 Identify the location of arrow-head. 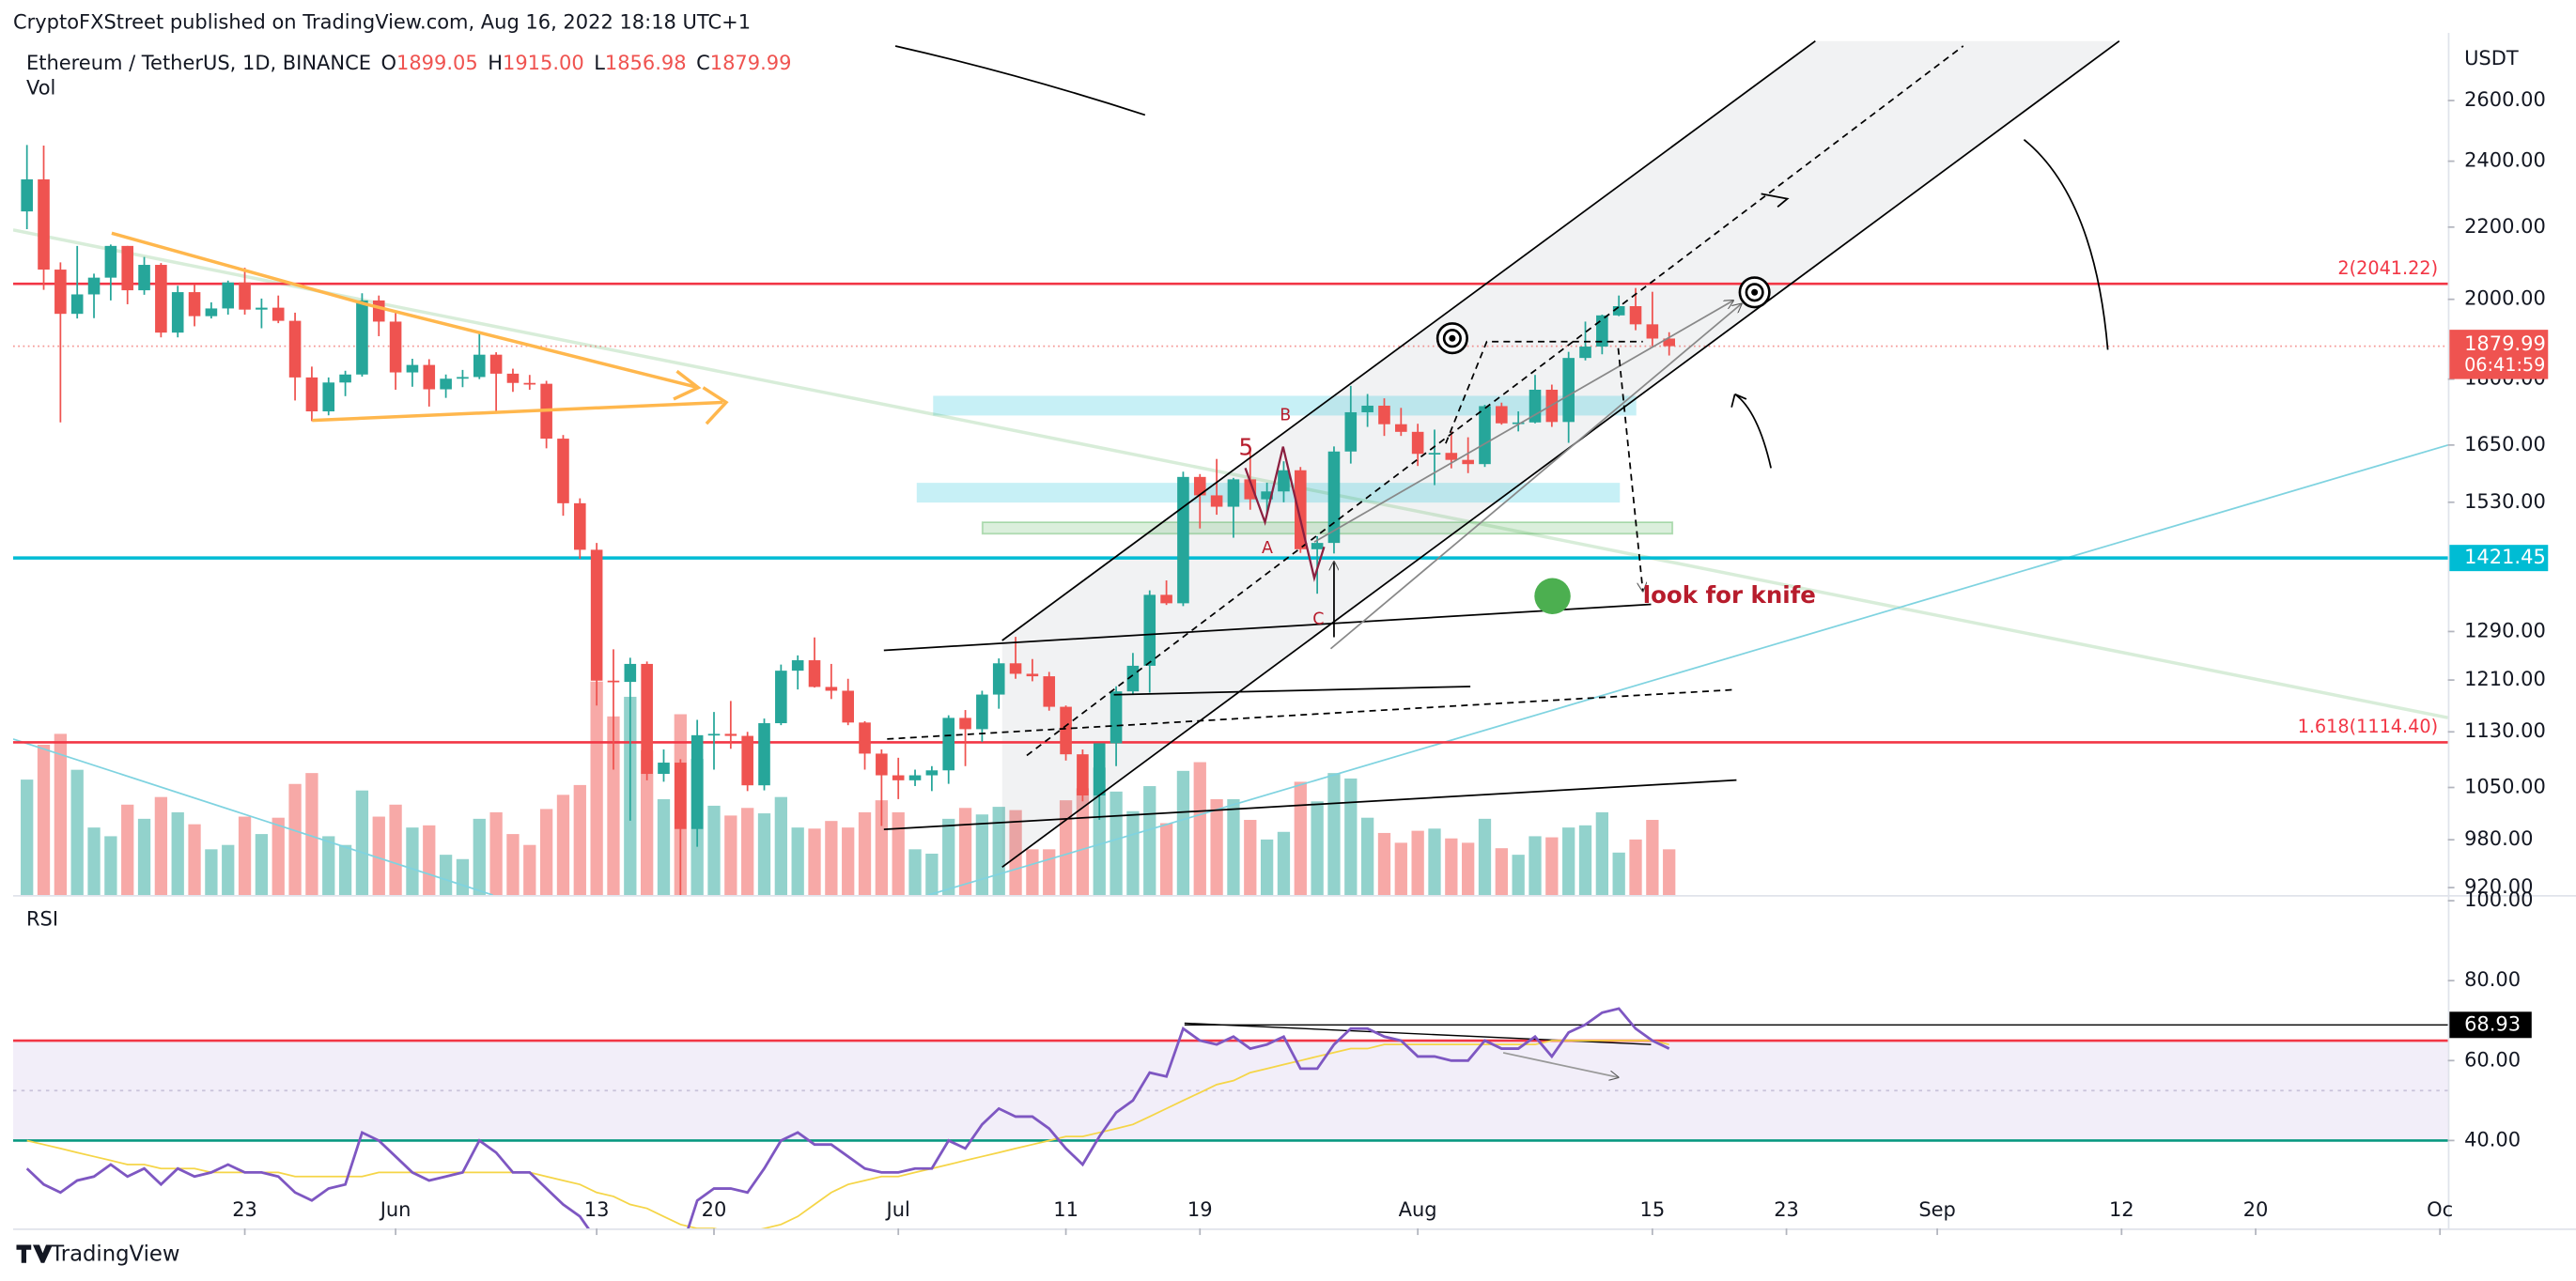
(687, 385).